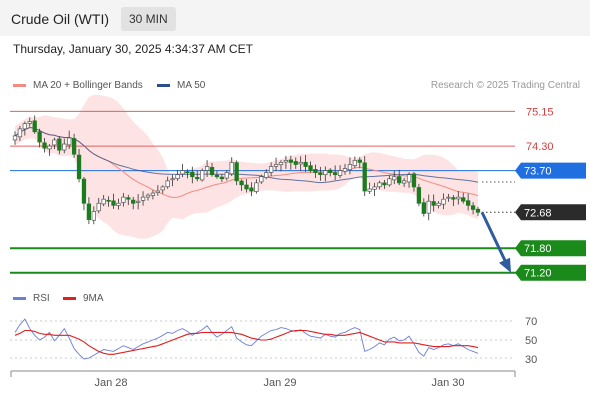 The height and width of the screenshot is (400, 590). Describe the element at coordinates (246, 155) in the screenshot. I see `ma50-line` at that location.